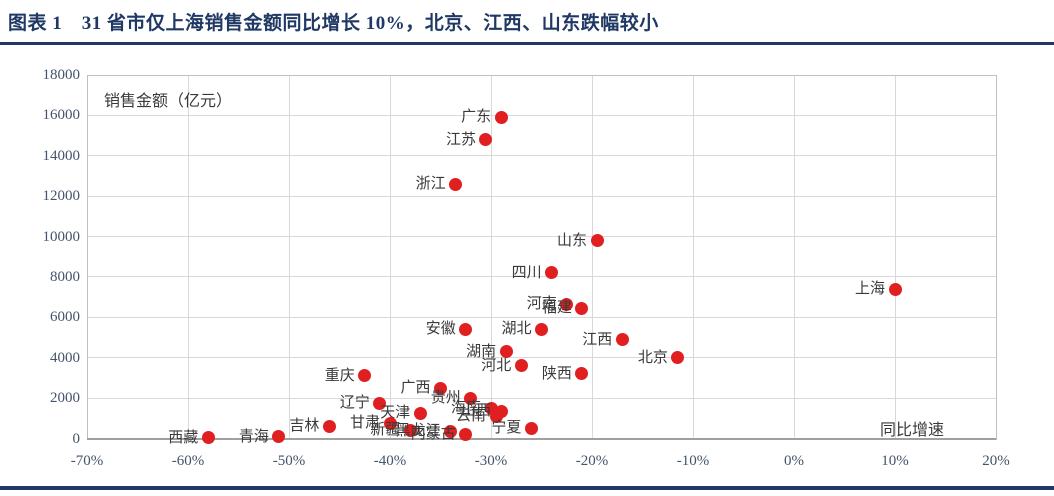 The image size is (1054, 496). What do you see at coordinates (333, 23) in the screenshot?
I see `figure-title: 图表 1 31 省市仅上海销售金额同比增长 10%，北京、江西、山东跌幅较小` at bounding box center [333, 23].